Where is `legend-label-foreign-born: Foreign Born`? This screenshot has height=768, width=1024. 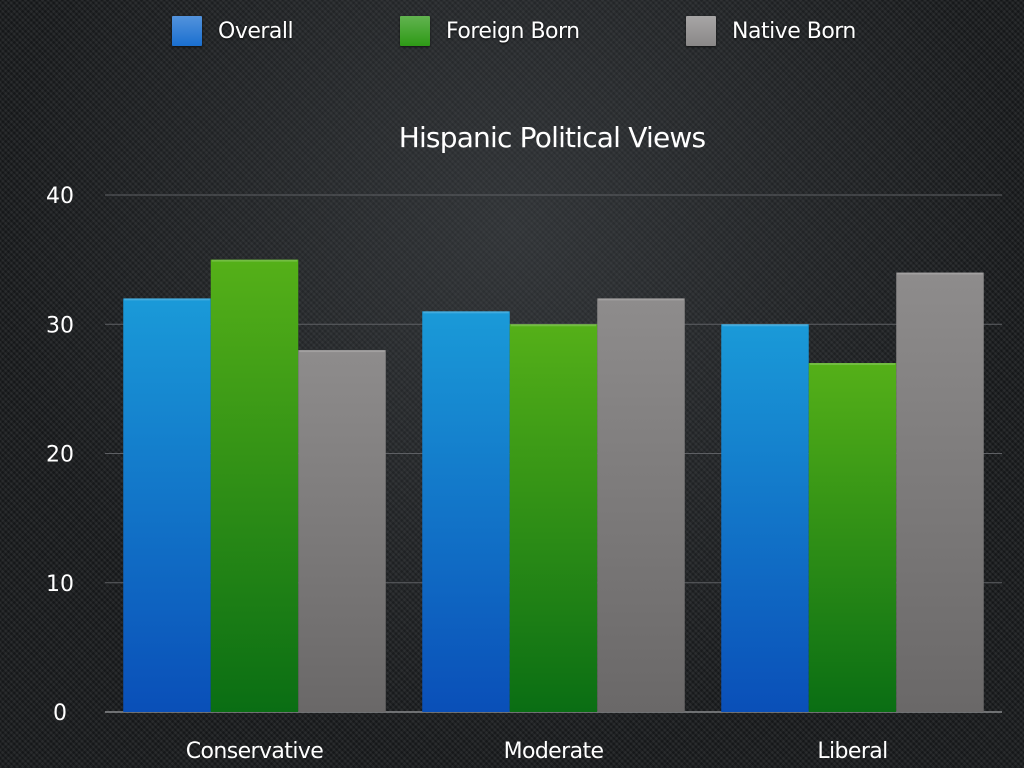 legend-label-foreign-born: Foreign Born is located at coordinates (513, 31).